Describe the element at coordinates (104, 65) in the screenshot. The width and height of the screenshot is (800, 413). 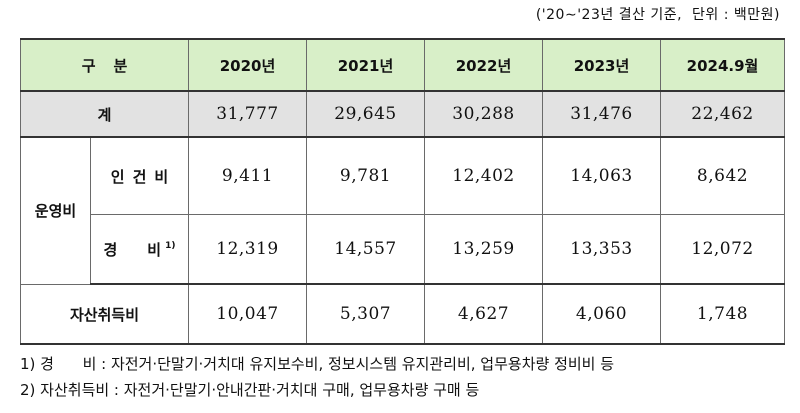
I see `header-division: 구분` at that location.